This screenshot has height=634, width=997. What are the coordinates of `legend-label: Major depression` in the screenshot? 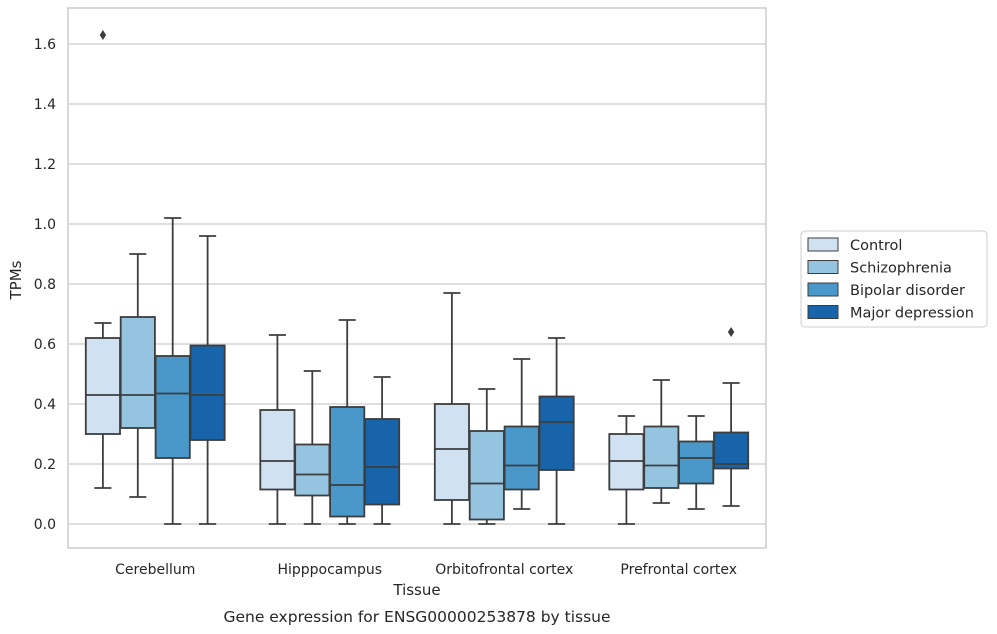 It's located at (912, 314).